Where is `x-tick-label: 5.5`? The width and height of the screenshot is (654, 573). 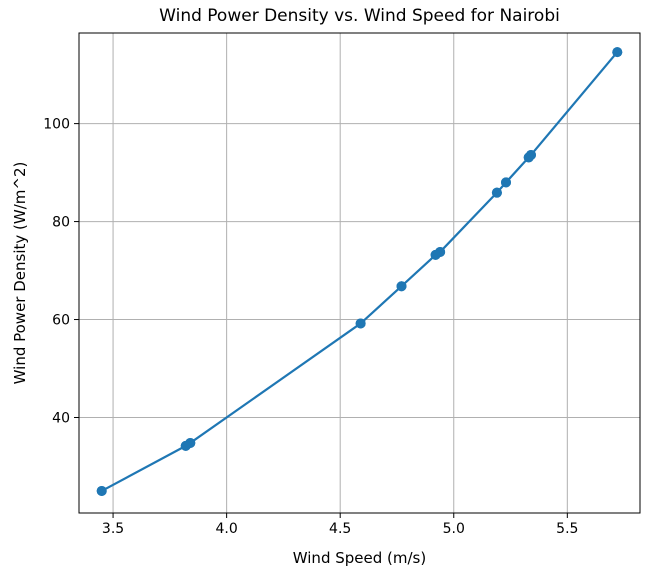 x-tick-label: 5.5 is located at coordinates (567, 529).